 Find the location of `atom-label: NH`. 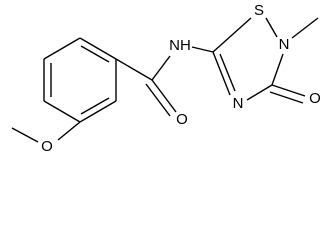

atom-label: NH is located at coordinates (180, 45).